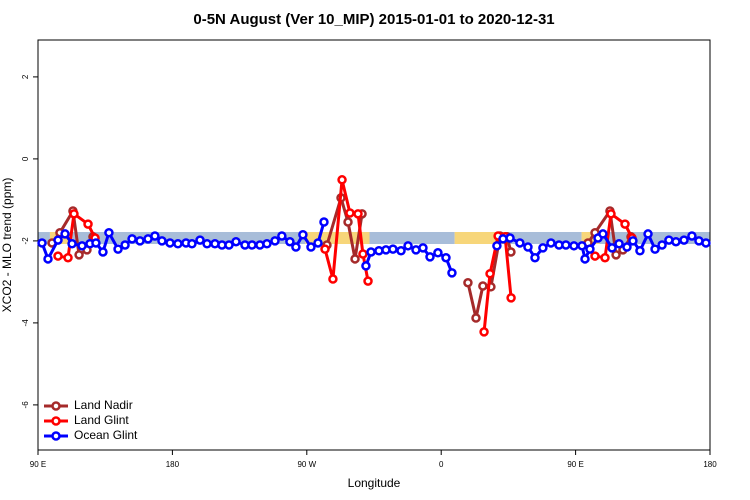  I want to click on y-tick-label: -4, so click(25, 323).